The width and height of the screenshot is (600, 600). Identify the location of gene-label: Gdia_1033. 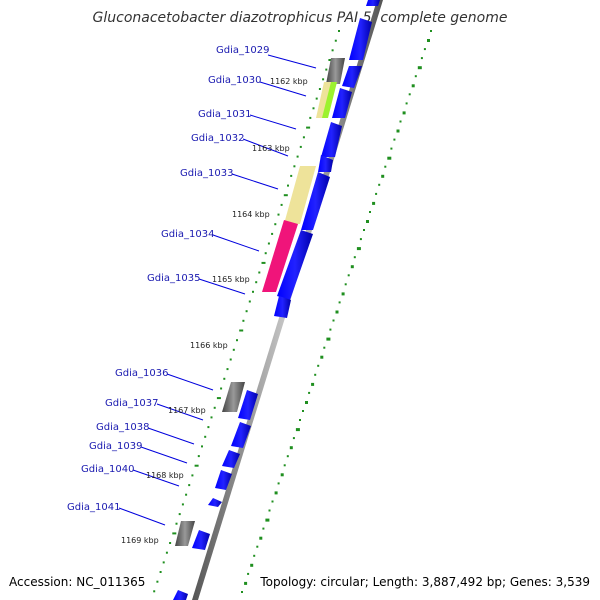
(206, 173).